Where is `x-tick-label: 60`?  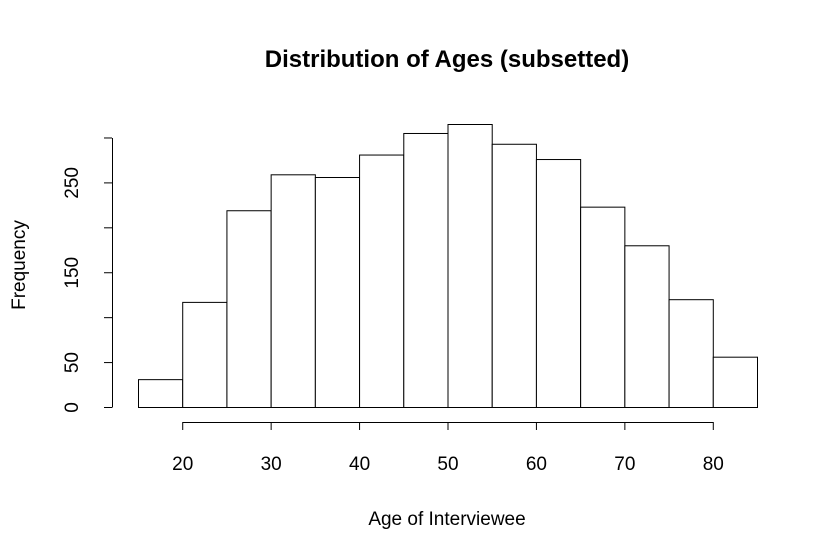 x-tick-label: 60 is located at coordinates (536, 464).